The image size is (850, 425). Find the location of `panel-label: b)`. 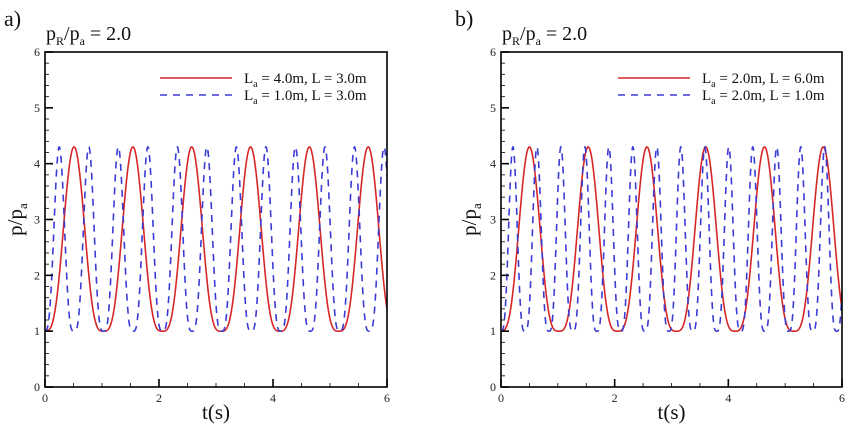

panel-label: b) is located at coordinates (464, 18).